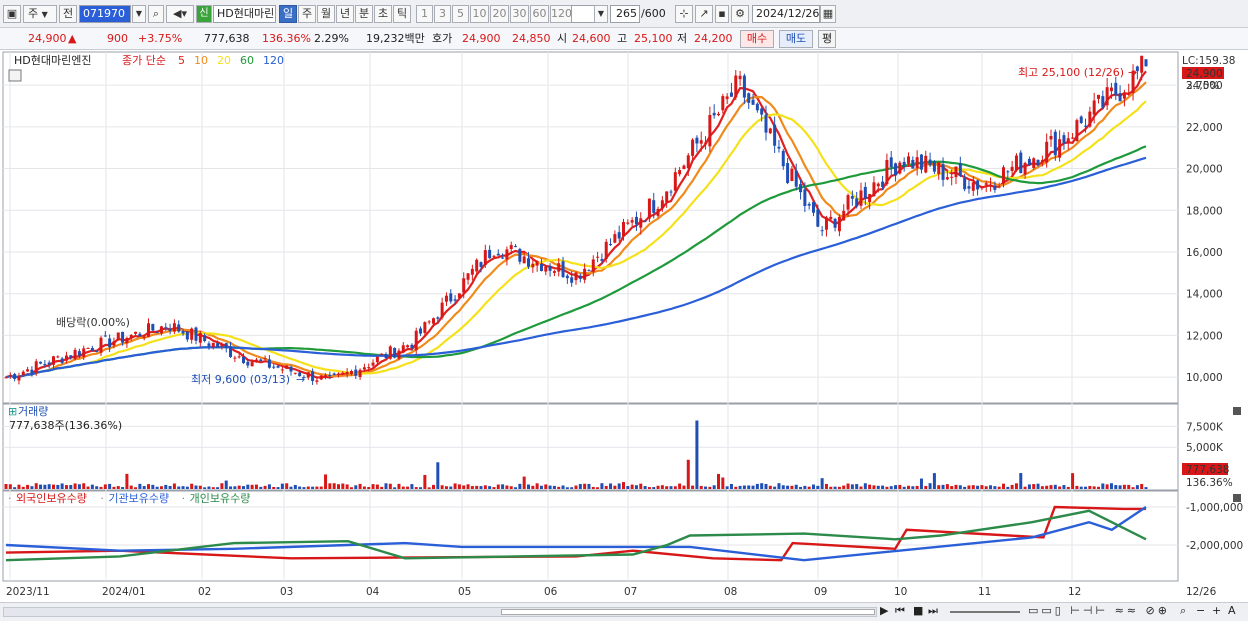  Describe the element at coordinates (52, 60) in the screenshot. I see `stock-title: HD현대마린엔진` at that location.